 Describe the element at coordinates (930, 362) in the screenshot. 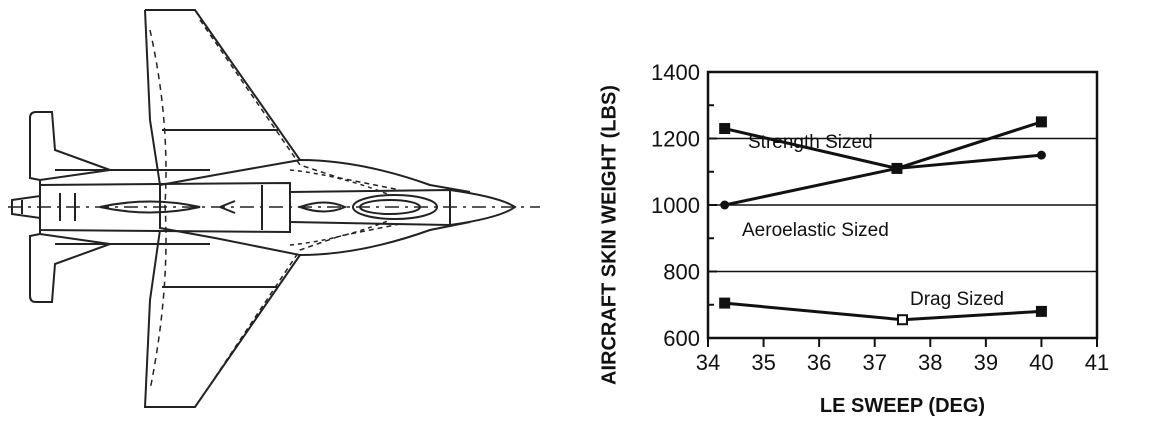

I see `x-tick-label: 38` at that location.